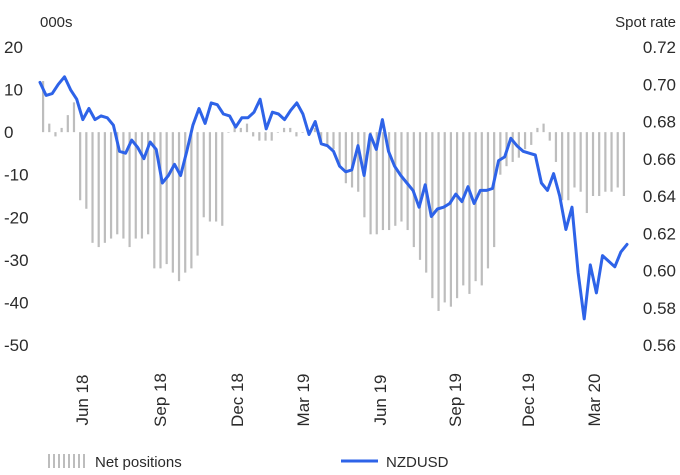  Describe the element at coordinates (16, 217) in the screenshot. I see `left-tick-label: -20` at that location.